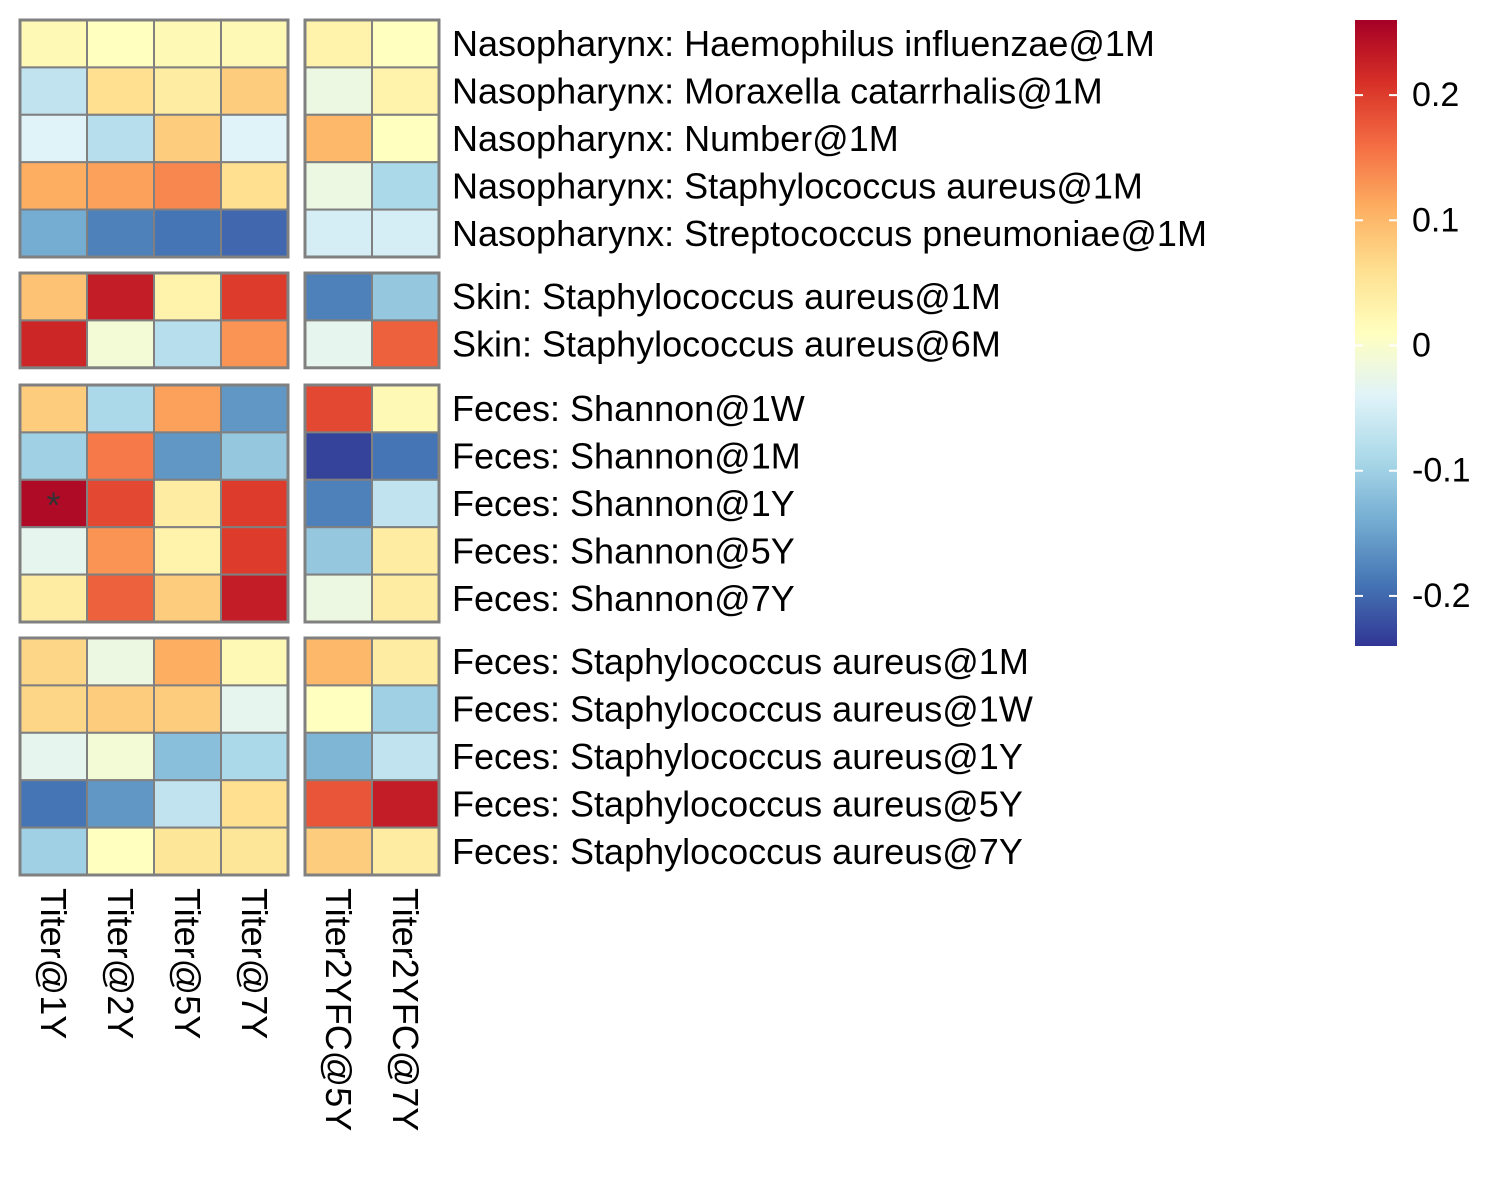 Image resolution: width=1500 pixels, height=1200 pixels. What do you see at coordinates (777, 91) in the screenshot?
I see `row-label: Nasopharynx: Moraxella catarrhalis@1M` at bounding box center [777, 91].